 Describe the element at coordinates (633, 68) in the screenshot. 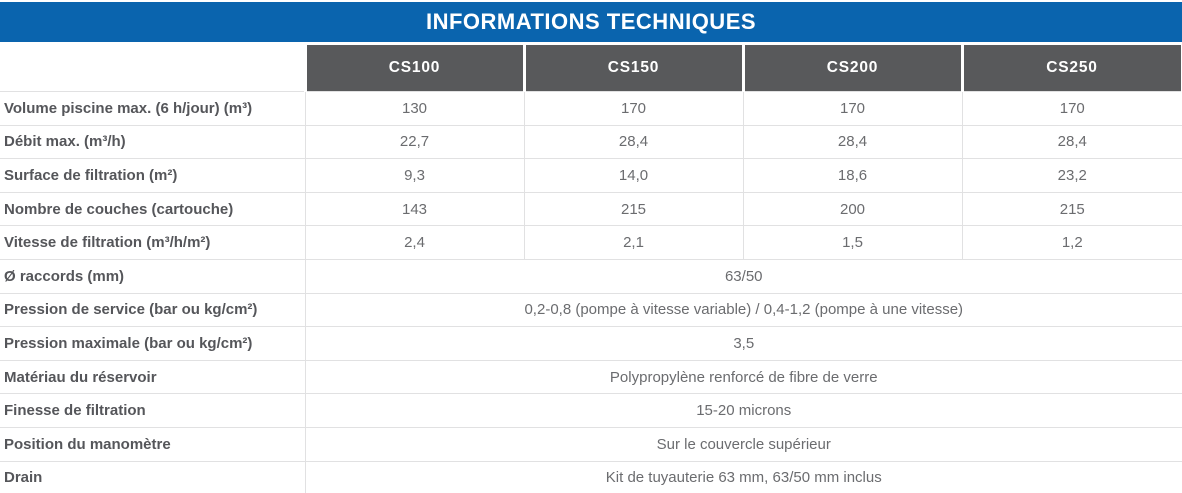

I see `column-header-cs150: CS150` at that location.